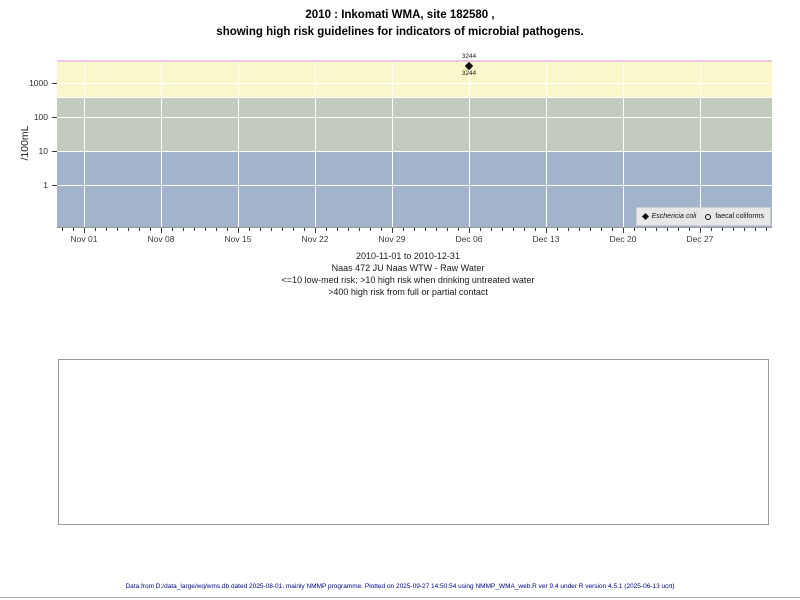 The width and height of the screenshot is (800, 600). What do you see at coordinates (739, 216) in the screenshot?
I see `legend-label: faecal coliforms` at bounding box center [739, 216].